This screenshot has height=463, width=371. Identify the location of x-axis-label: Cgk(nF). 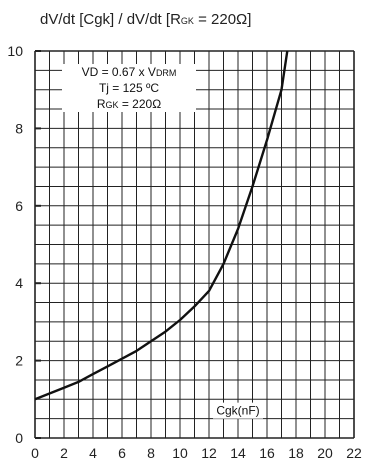
(237, 411).